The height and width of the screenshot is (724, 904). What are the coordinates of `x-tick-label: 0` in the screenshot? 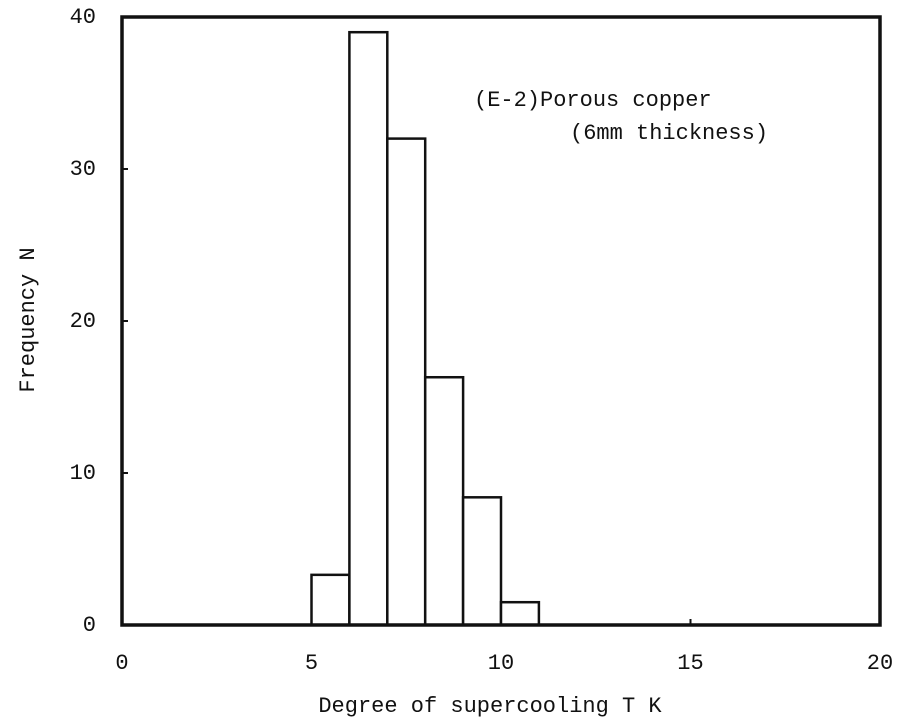 It's located at (121, 663).